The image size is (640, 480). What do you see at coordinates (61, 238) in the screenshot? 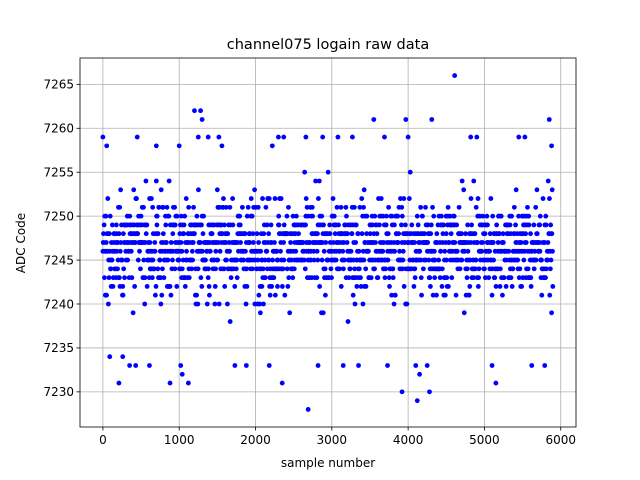
I see `y-axis: 7230 7235 7240 7245 7250 7255 7260 7265` at bounding box center [61, 238].